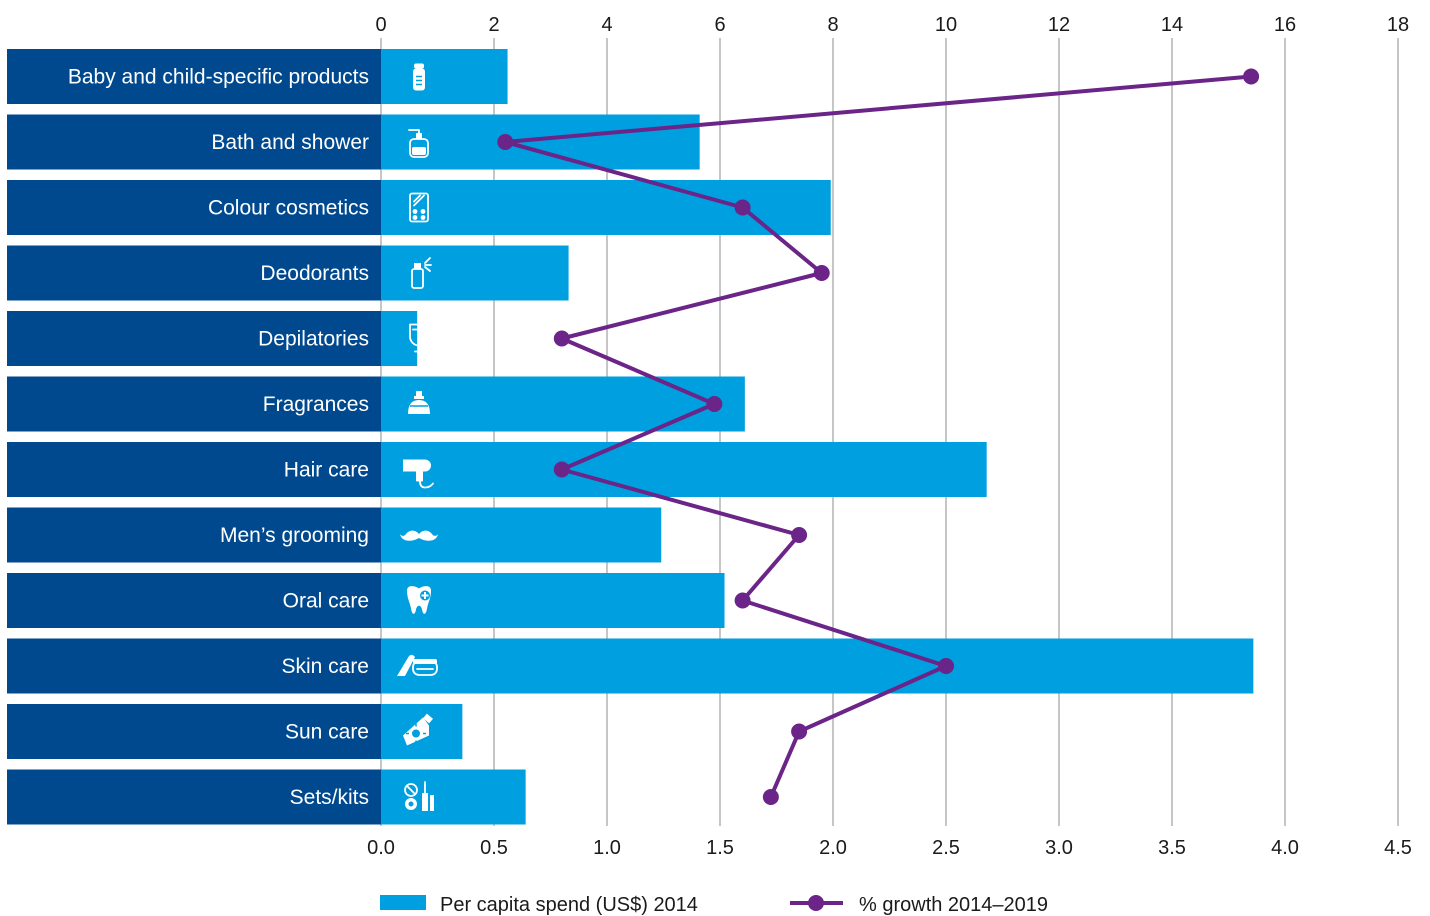  What do you see at coordinates (417, 437) in the screenshot?
I see `category-icons` at bounding box center [417, 437].